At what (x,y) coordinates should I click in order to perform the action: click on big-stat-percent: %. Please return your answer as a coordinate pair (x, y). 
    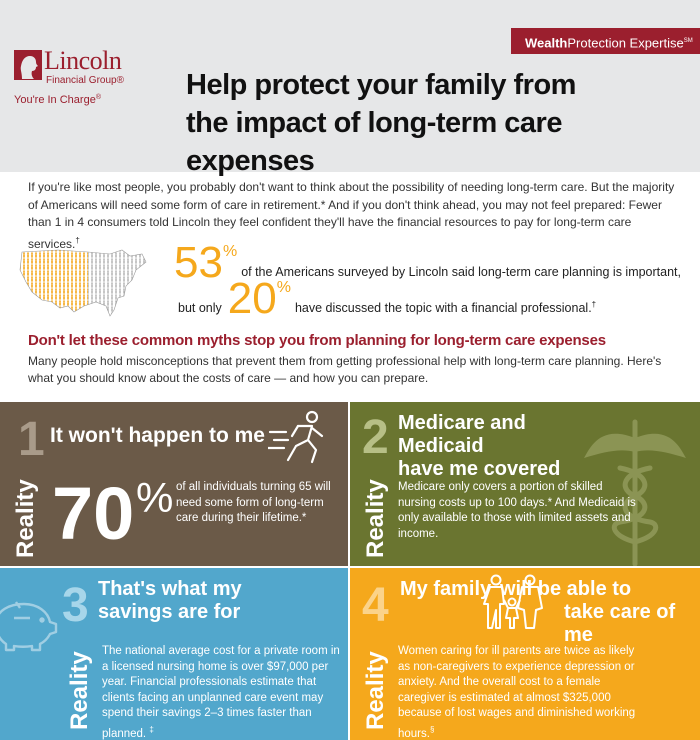
    Looking at the image, I should click on (155, 497).